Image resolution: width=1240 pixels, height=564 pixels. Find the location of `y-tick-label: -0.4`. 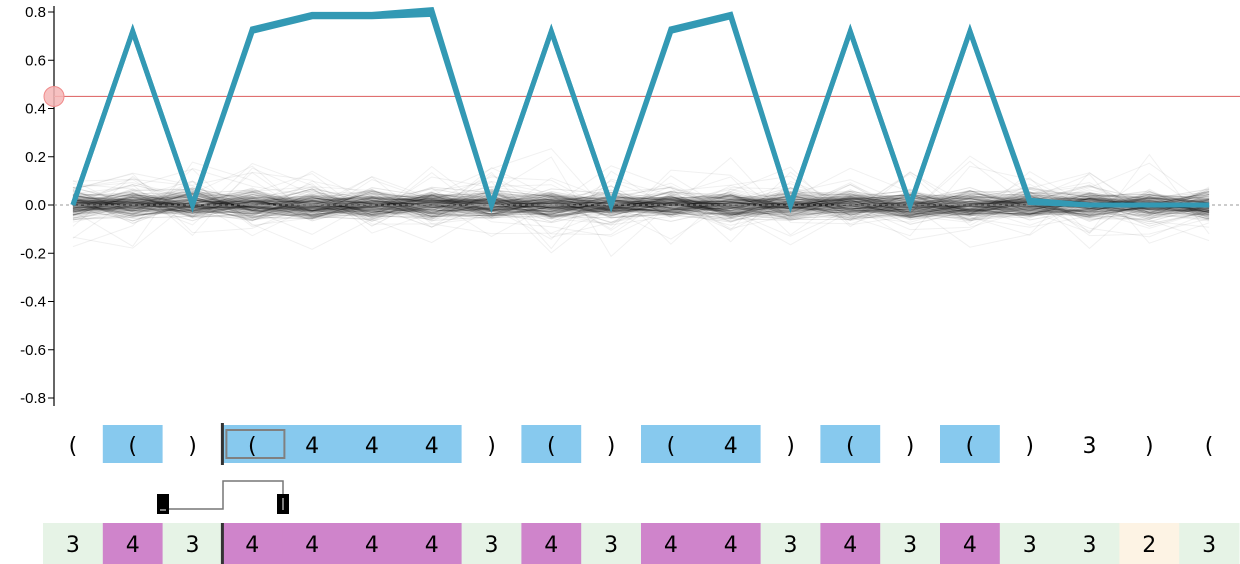

y-tick-label: -0.4 is located at coordinates (33, 302).